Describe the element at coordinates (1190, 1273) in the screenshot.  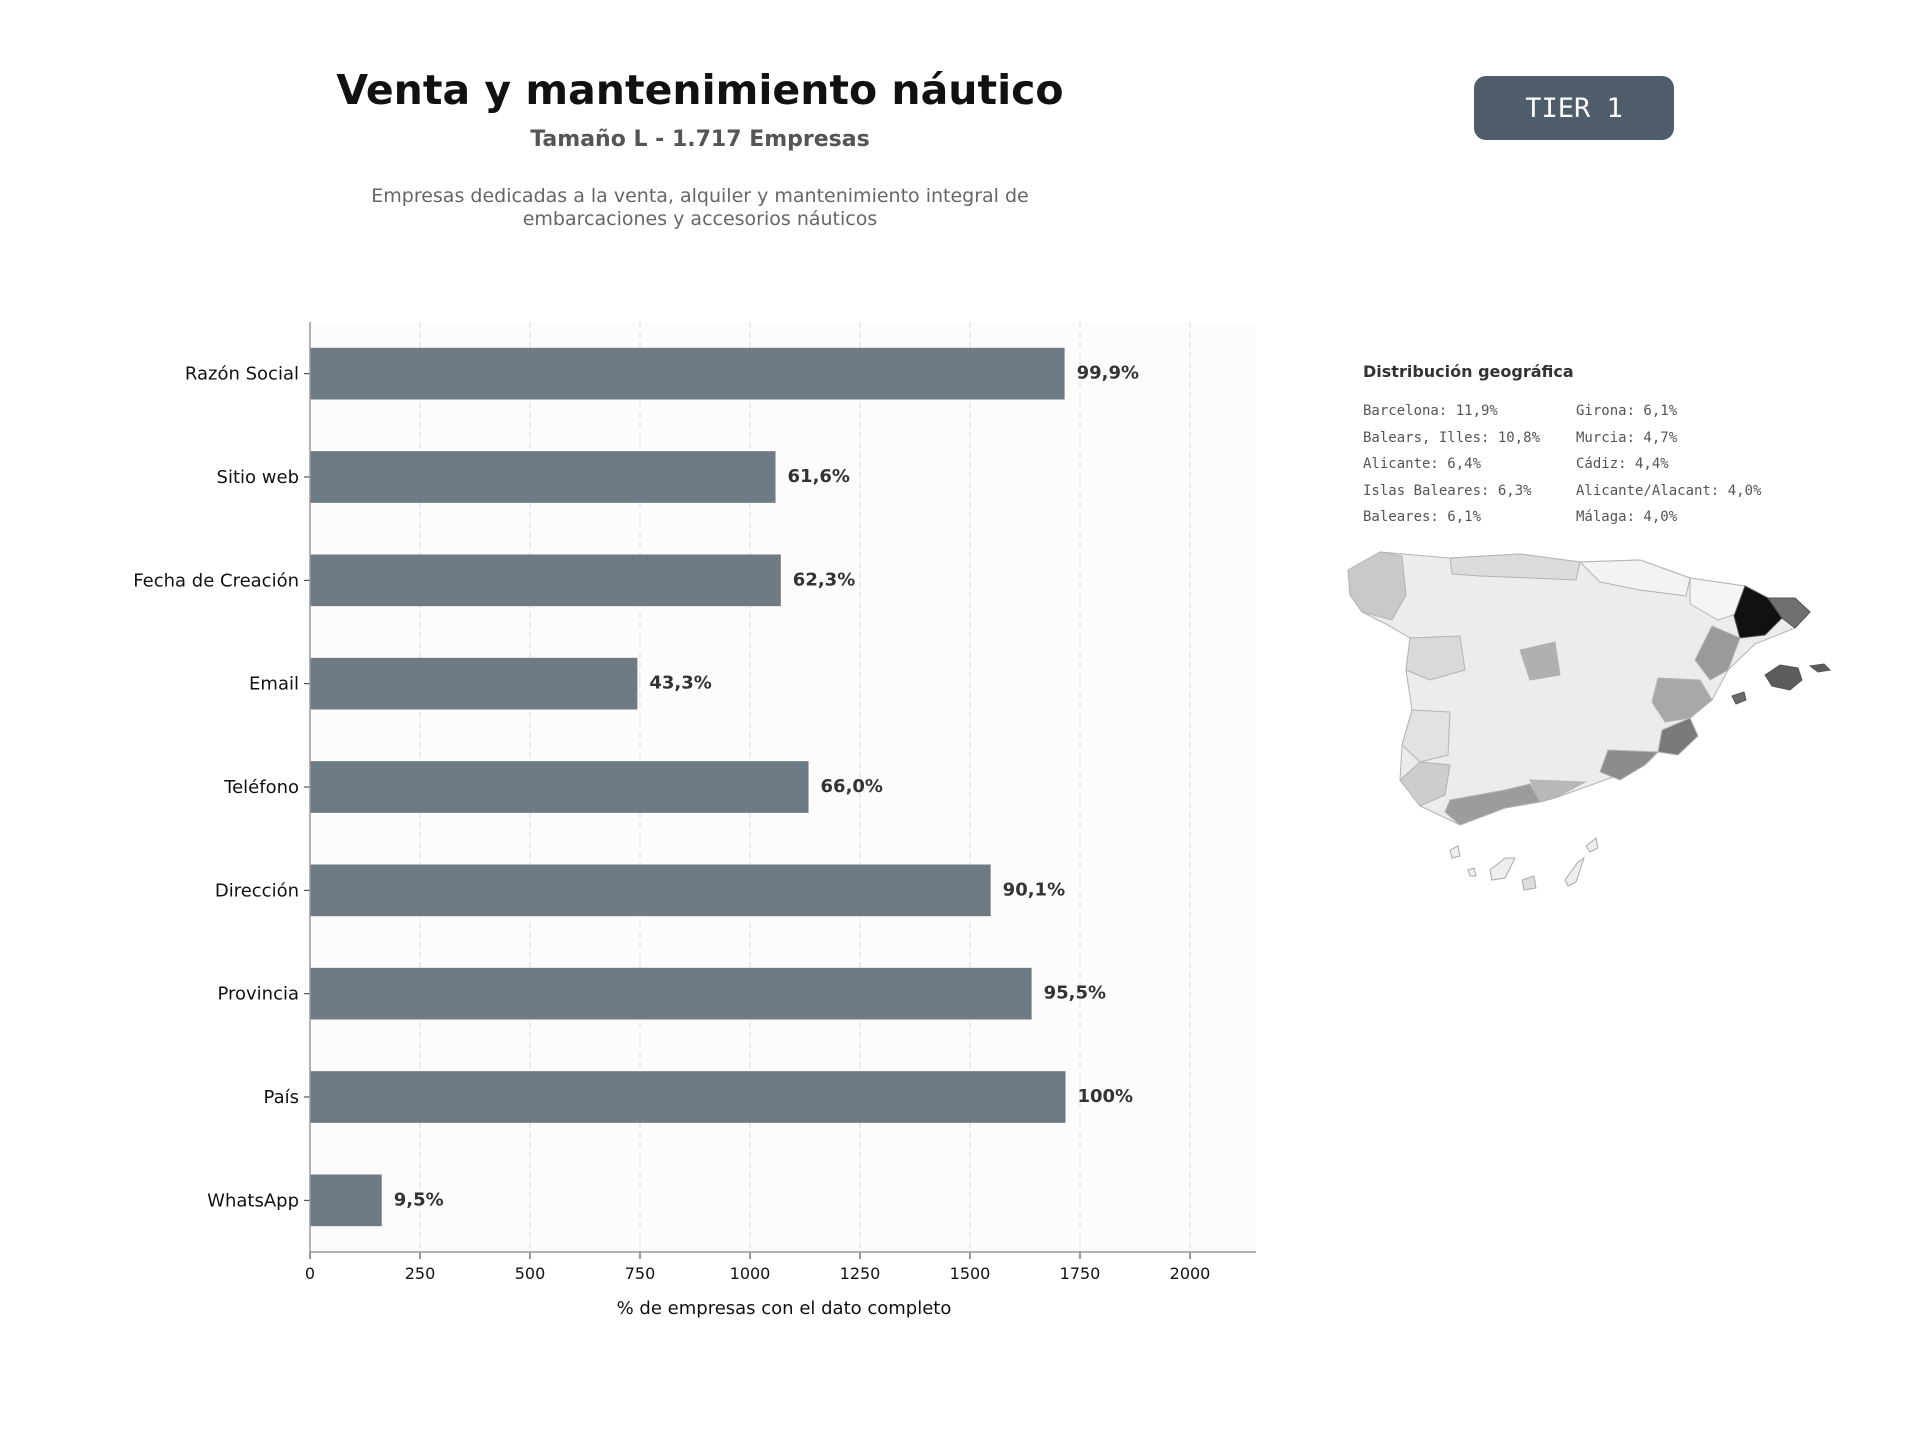
I see `x-tick-label: 2000` at that location.